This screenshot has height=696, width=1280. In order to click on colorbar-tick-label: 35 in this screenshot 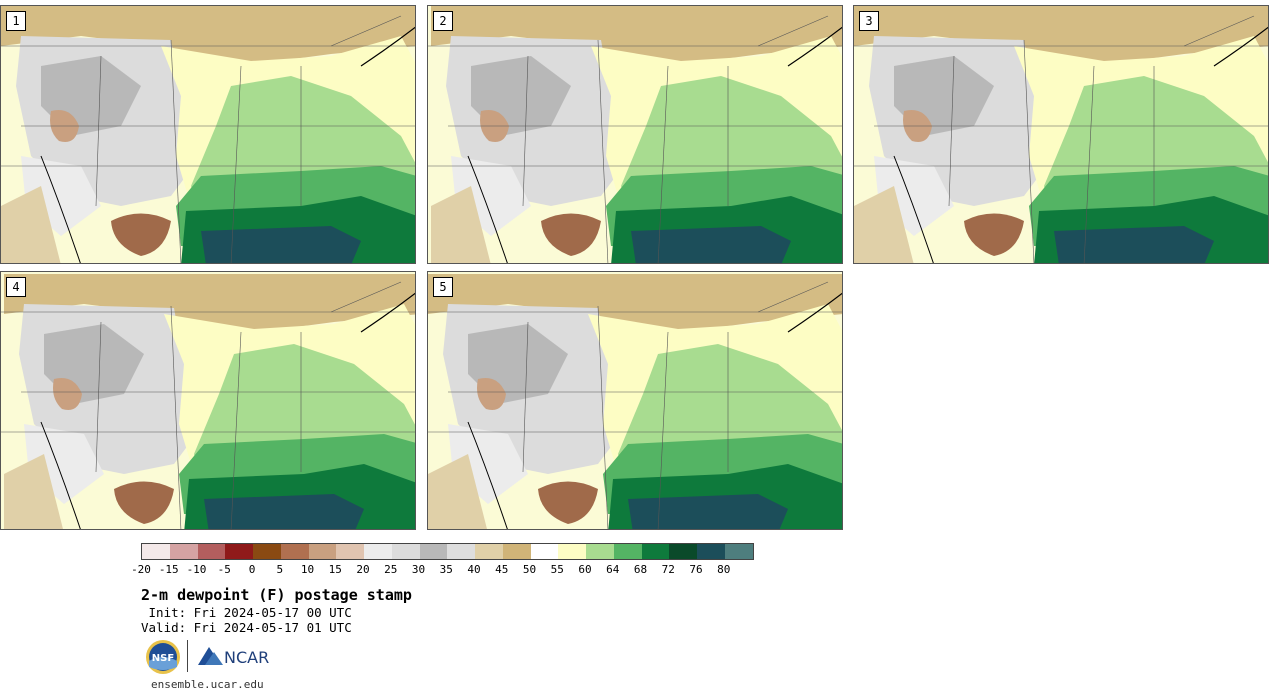, I will do `click(446, 569)`.